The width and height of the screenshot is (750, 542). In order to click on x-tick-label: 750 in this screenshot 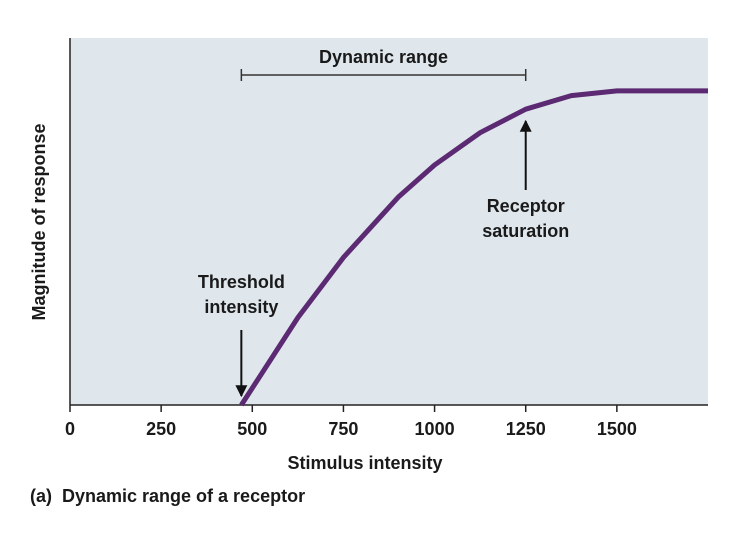, I will do `click(343, 429)`.